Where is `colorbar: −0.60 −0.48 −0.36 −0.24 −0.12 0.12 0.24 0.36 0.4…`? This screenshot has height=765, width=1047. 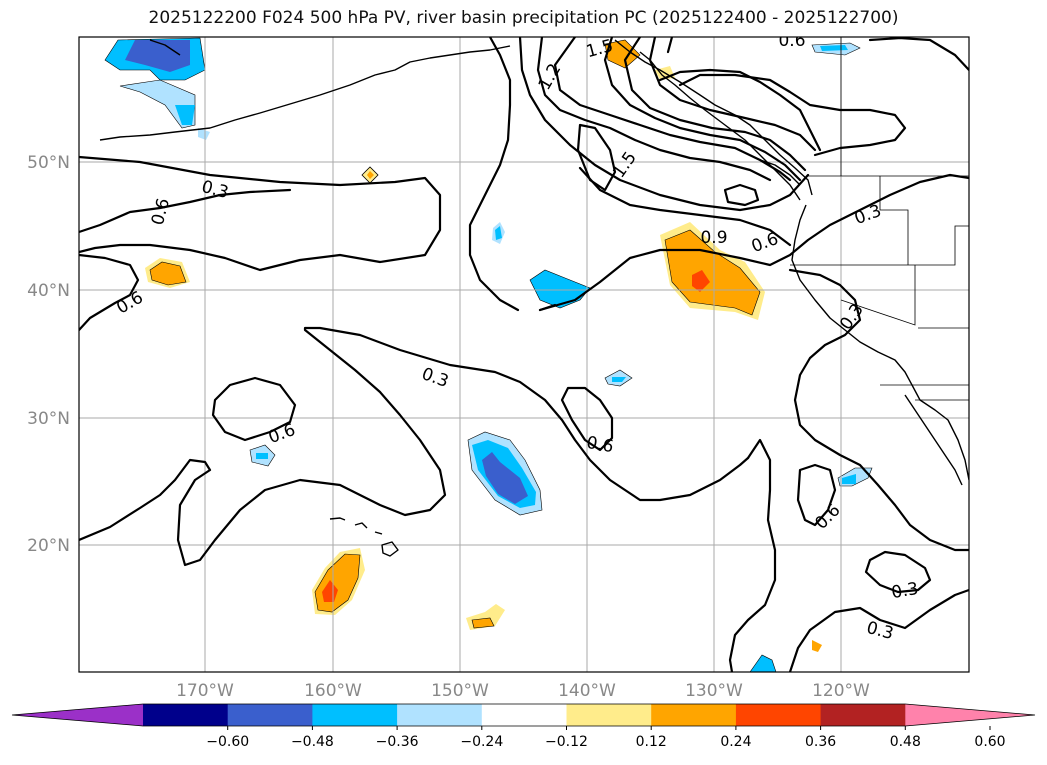 colorbar: −0.60 −0.48 −0.36 −0.24 −0.12 0.12 0.24 0.36 0.4… is located at coordinates (523, 726).